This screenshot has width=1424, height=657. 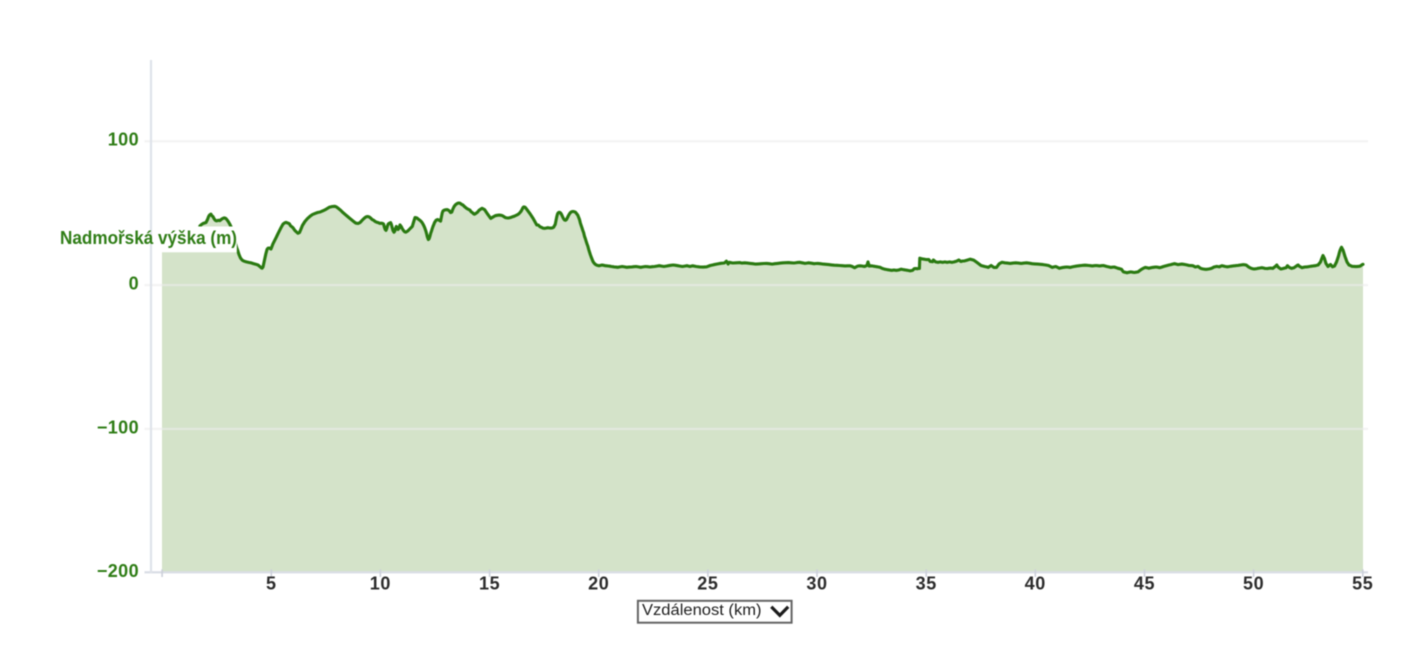 I want to click on svg-text: 100, so click(x=123, y=140).